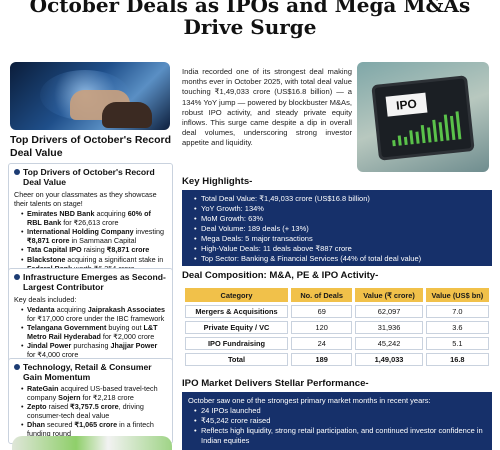 The height and width of the screenshot is (450, 500). What do you see at coordinates (457, 295) in the screenshot?
I see `column-header: Value (US$ bn)` at bounding box center [457, 295].